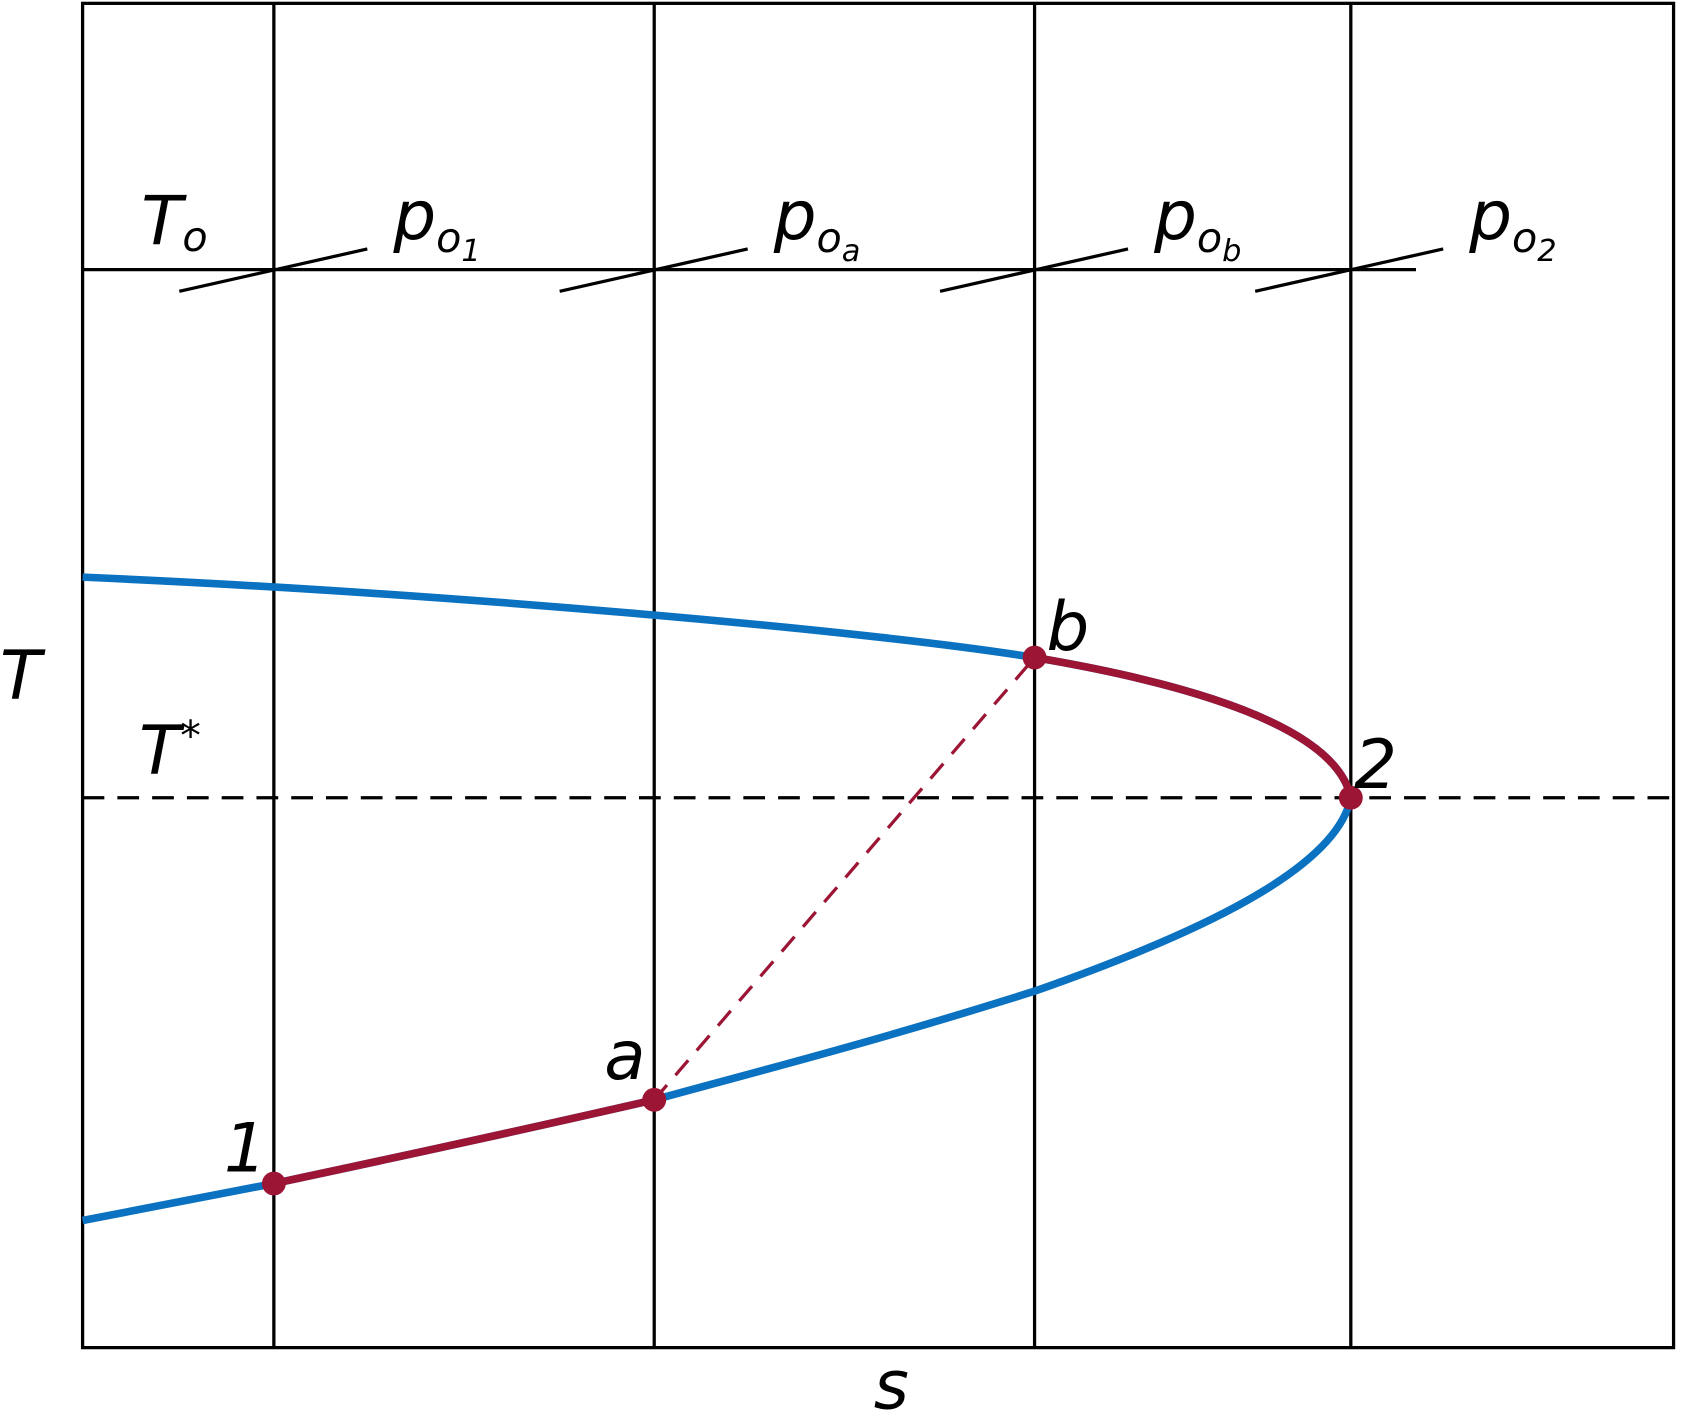 The image size is (1704, 1414). Describe the element at coordinates (1375, 764) in the screenshot. I see `point-label: 2` at that location.